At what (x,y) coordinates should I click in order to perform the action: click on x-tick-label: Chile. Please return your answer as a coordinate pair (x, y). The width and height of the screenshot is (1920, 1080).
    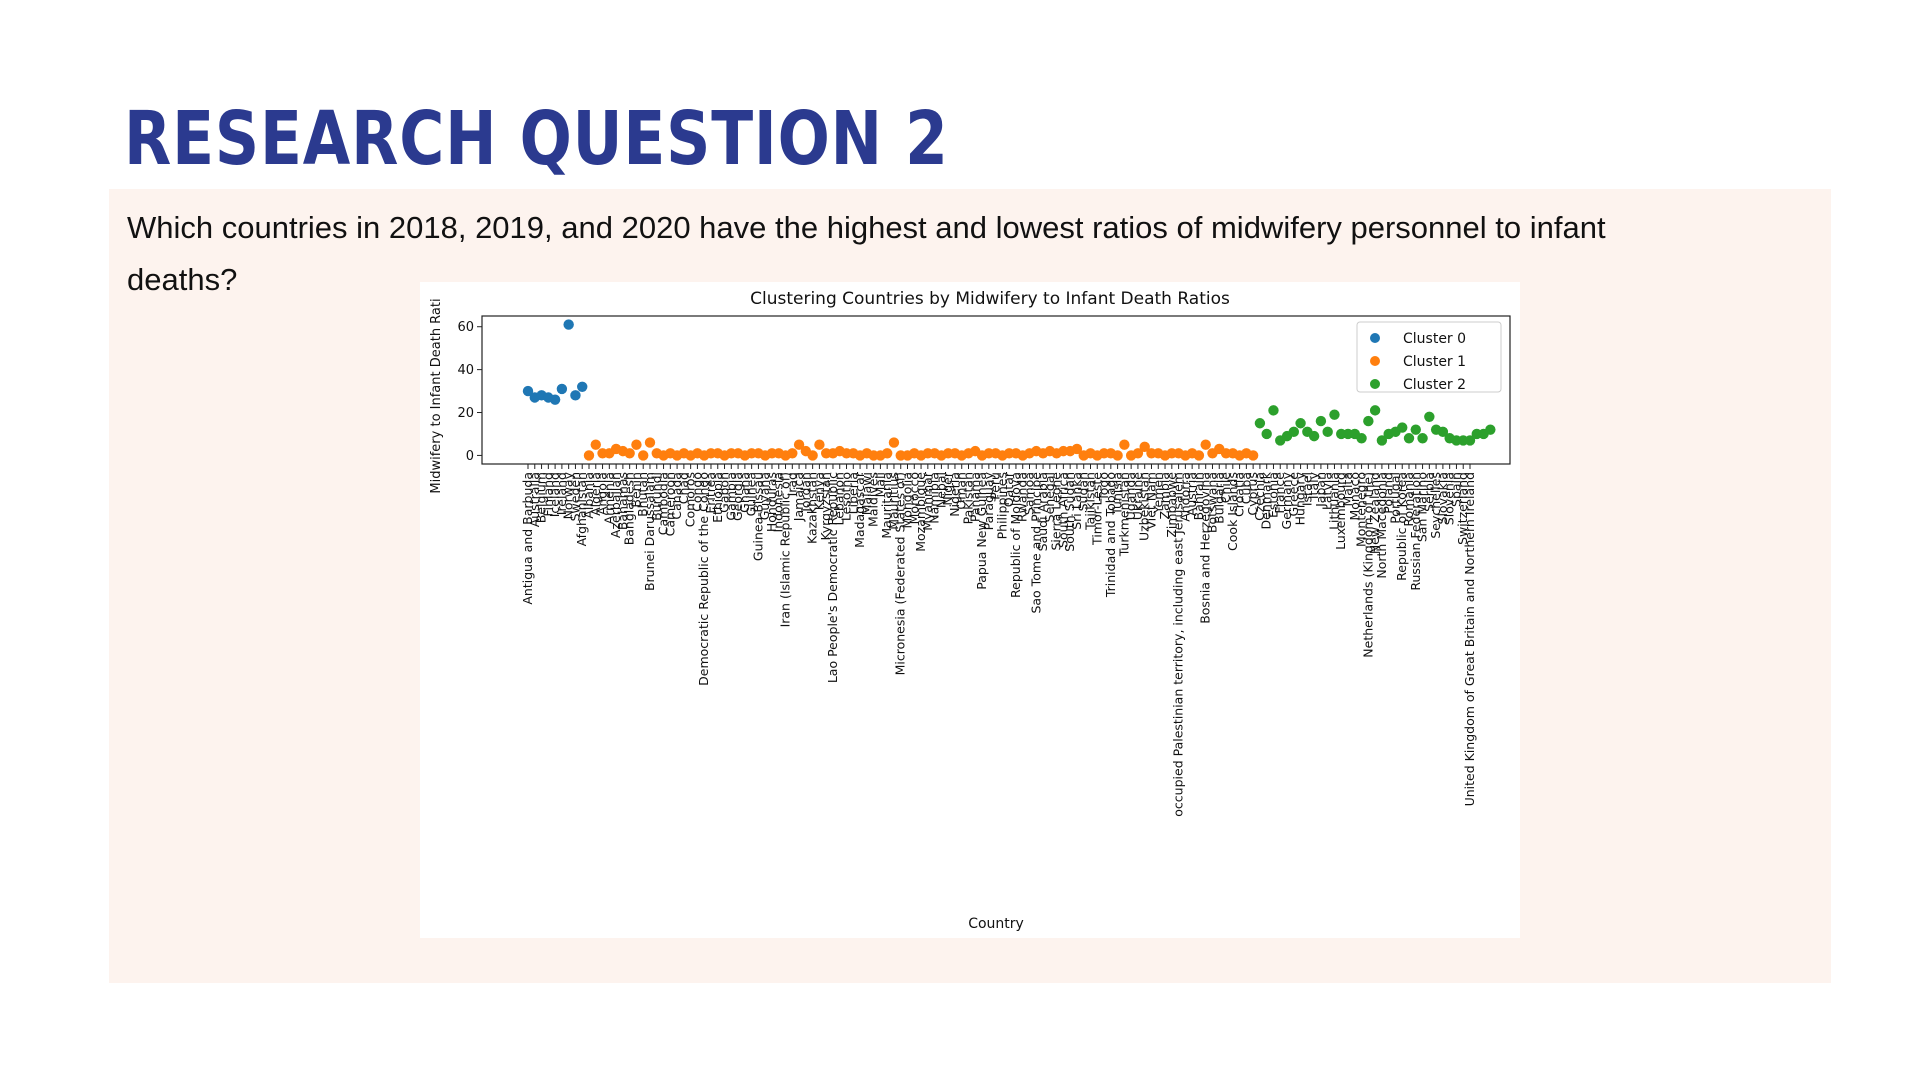
    Looking at the image, I should click on (1225, 488).